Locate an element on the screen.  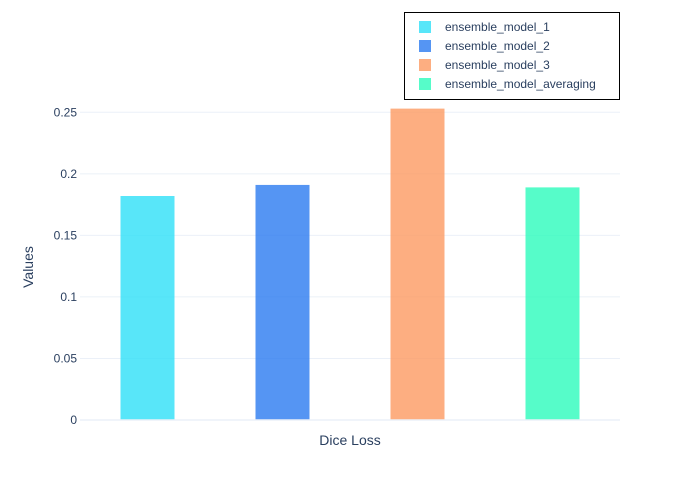
y-tick-label: 0.05 is located at coordinates (66, 358).